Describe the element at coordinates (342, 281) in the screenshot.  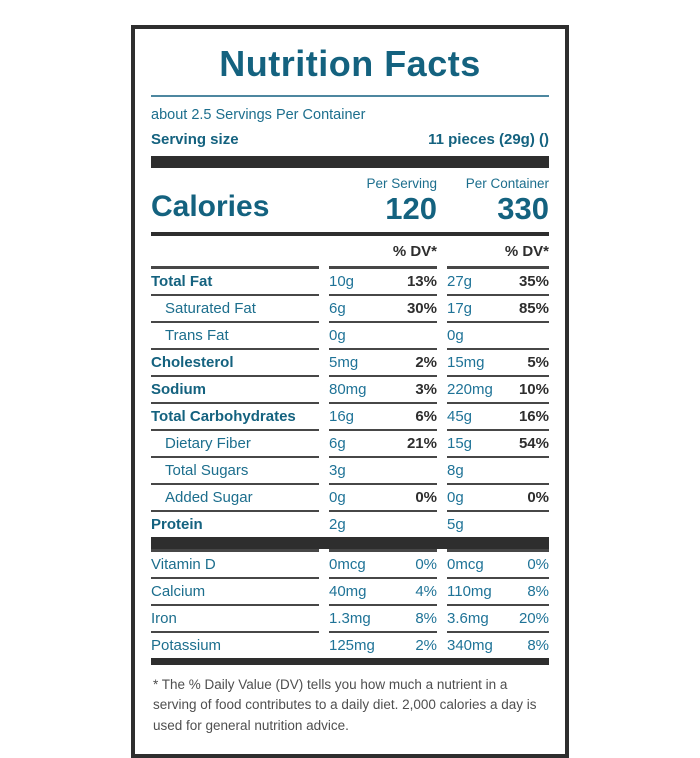
I see `per-serving-amount: 10g` at that location.